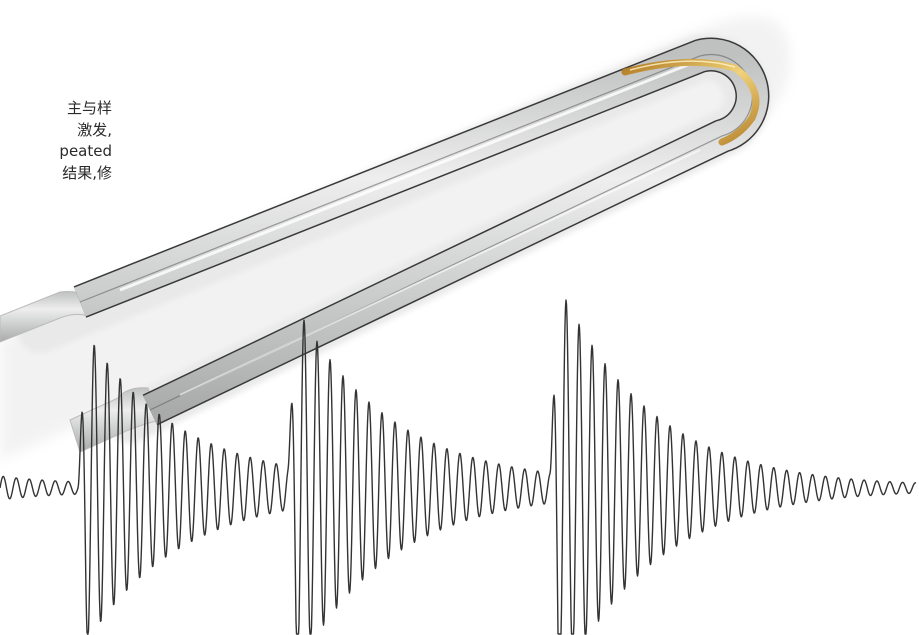 Image resolution: width=919 pixels, height=635 pixels. I want to click on caption-line-2: 激发,, so click(94, 129).